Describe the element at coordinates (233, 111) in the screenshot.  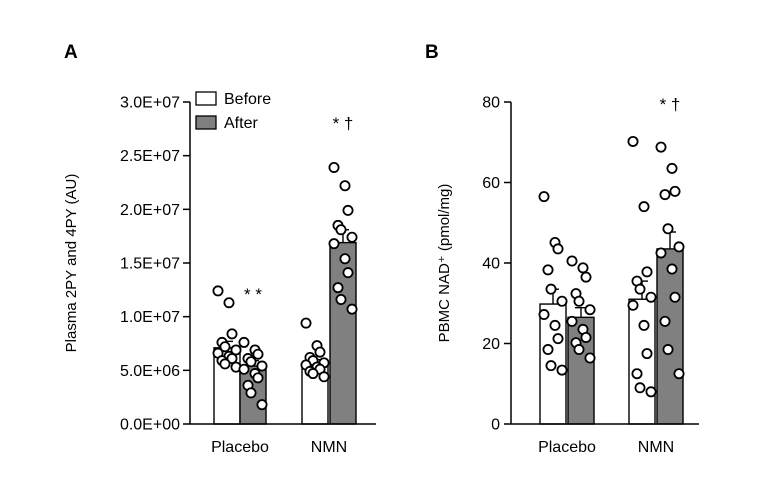
I see `legend: Before After` at that location.